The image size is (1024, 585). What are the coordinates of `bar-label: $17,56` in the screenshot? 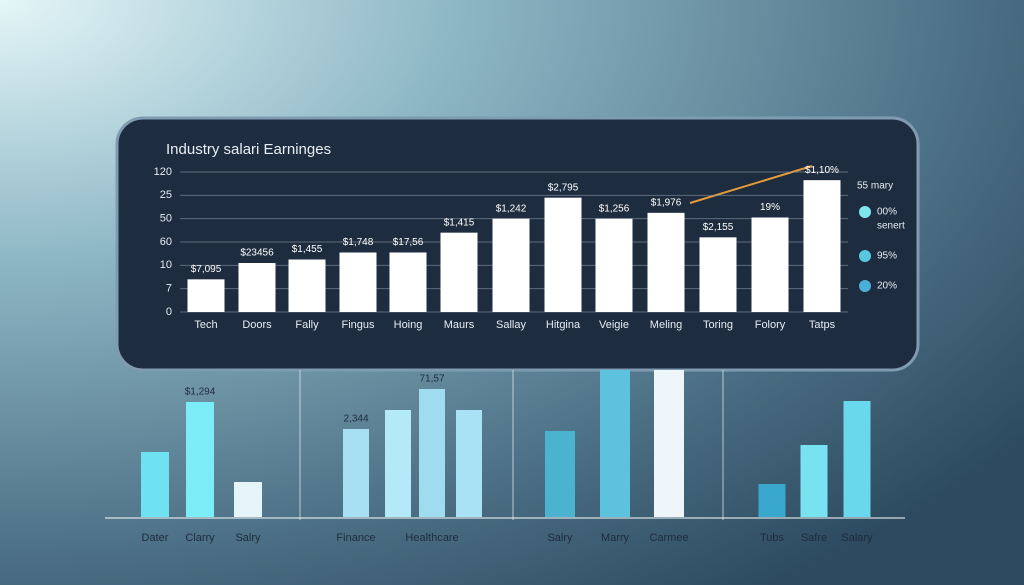 It's located at (408, 242).